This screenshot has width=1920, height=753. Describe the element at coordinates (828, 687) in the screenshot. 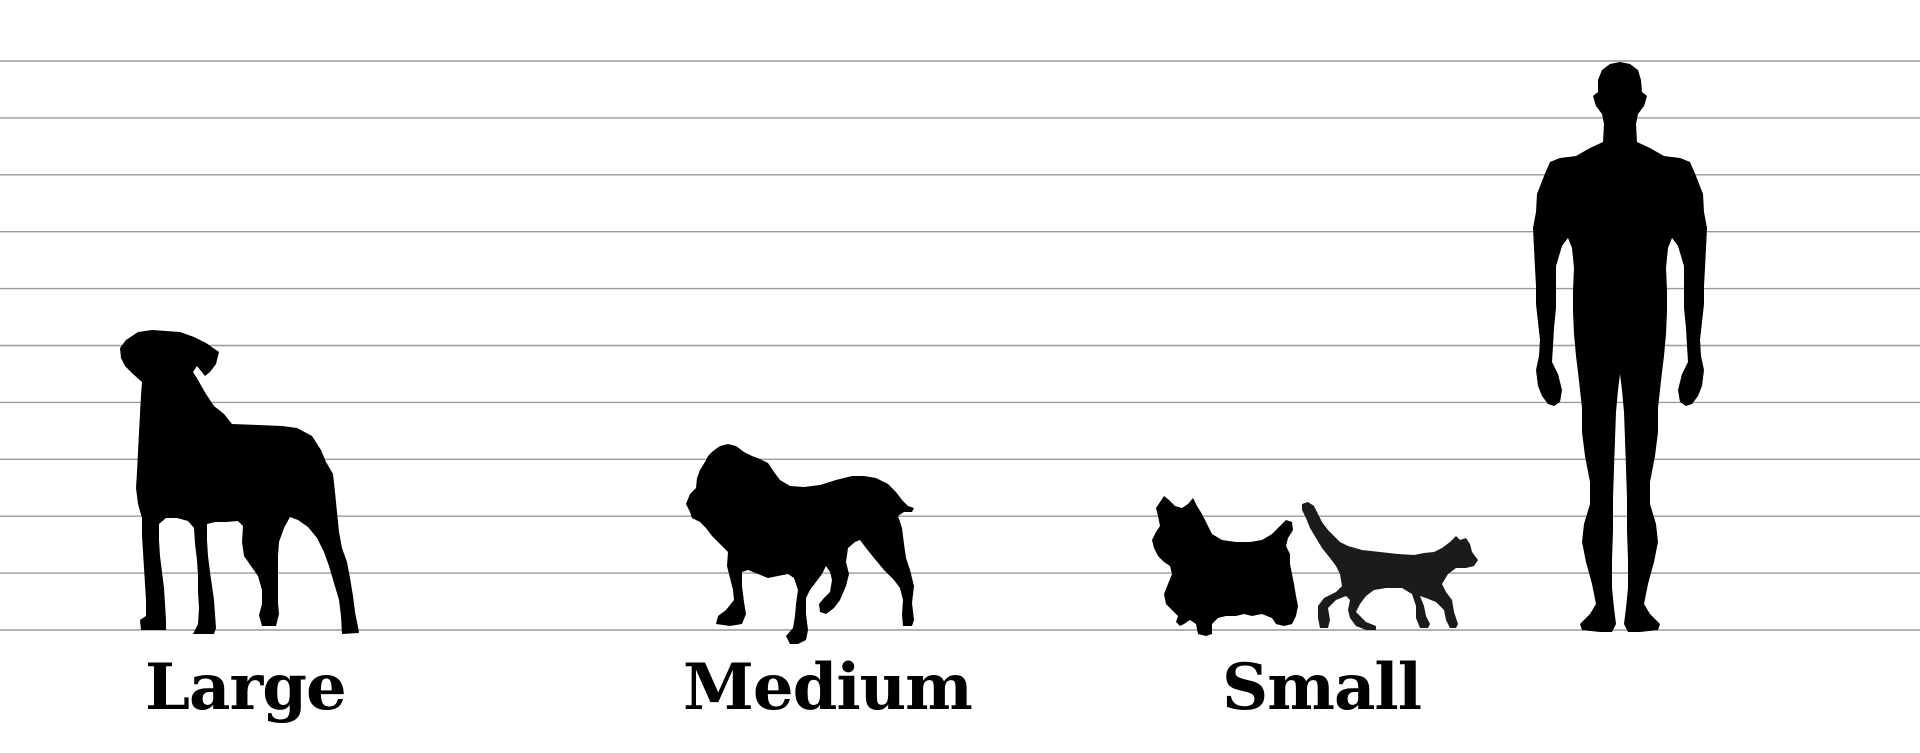

I see `size-label-medium: Medium` at that location.